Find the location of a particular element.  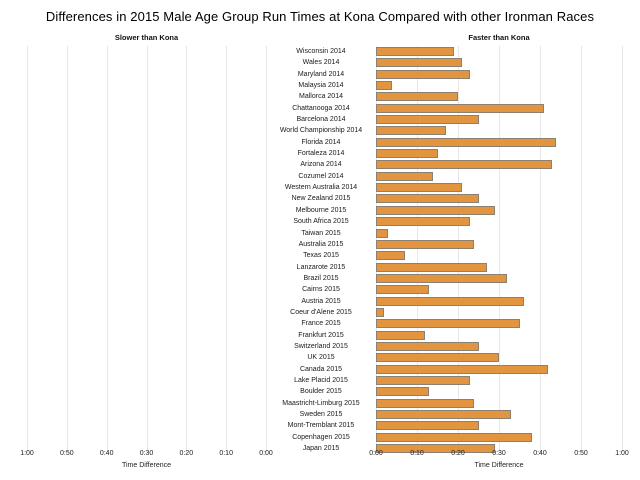

category-label: Austria 2015 is located at coordinates (321, 301).